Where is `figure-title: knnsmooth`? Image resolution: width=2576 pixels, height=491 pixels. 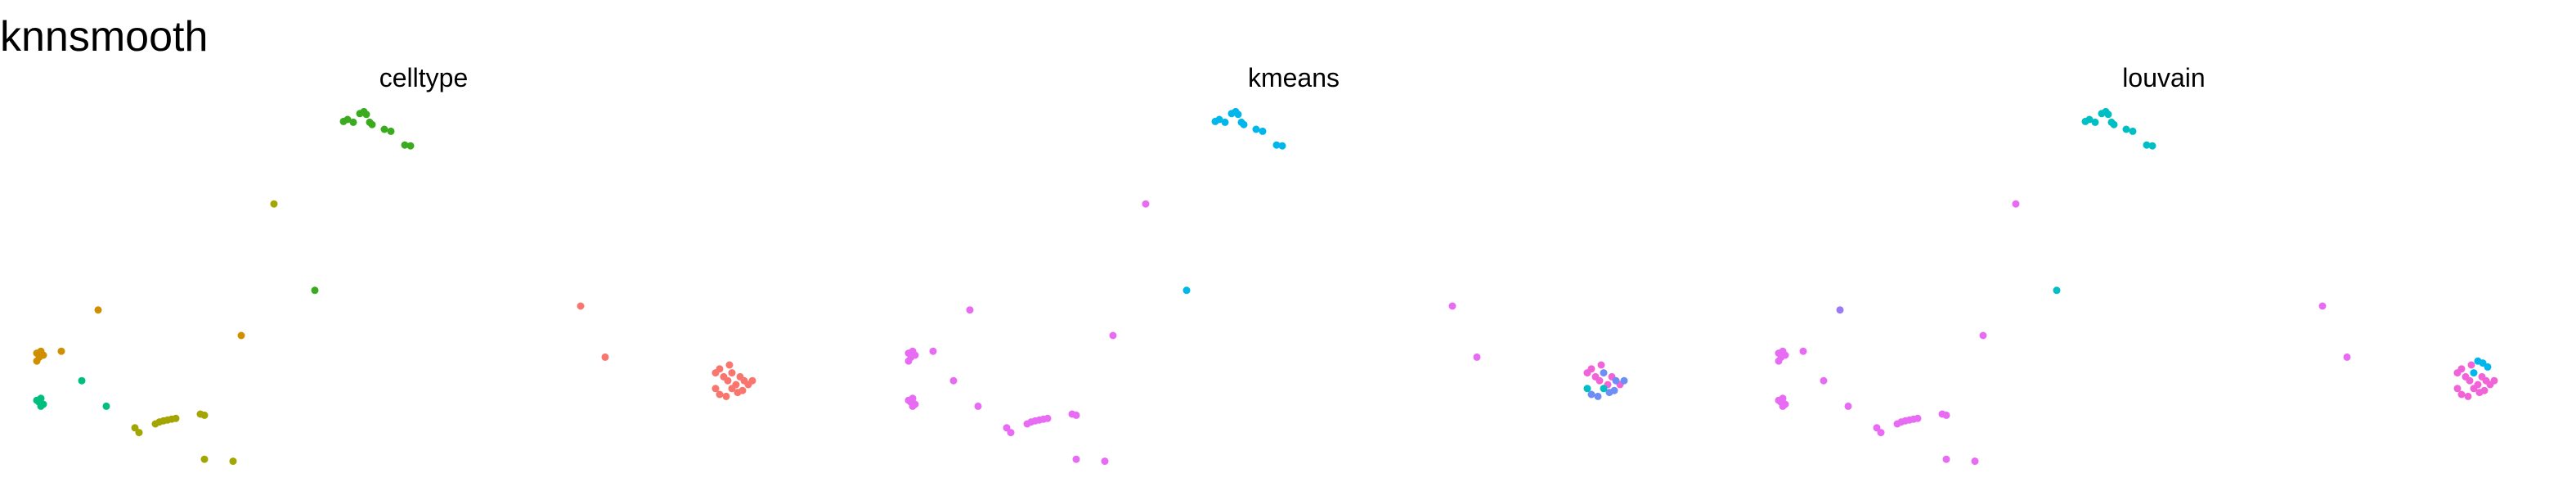 figure-title: knnsmooth is located at coordinates (104, 37).